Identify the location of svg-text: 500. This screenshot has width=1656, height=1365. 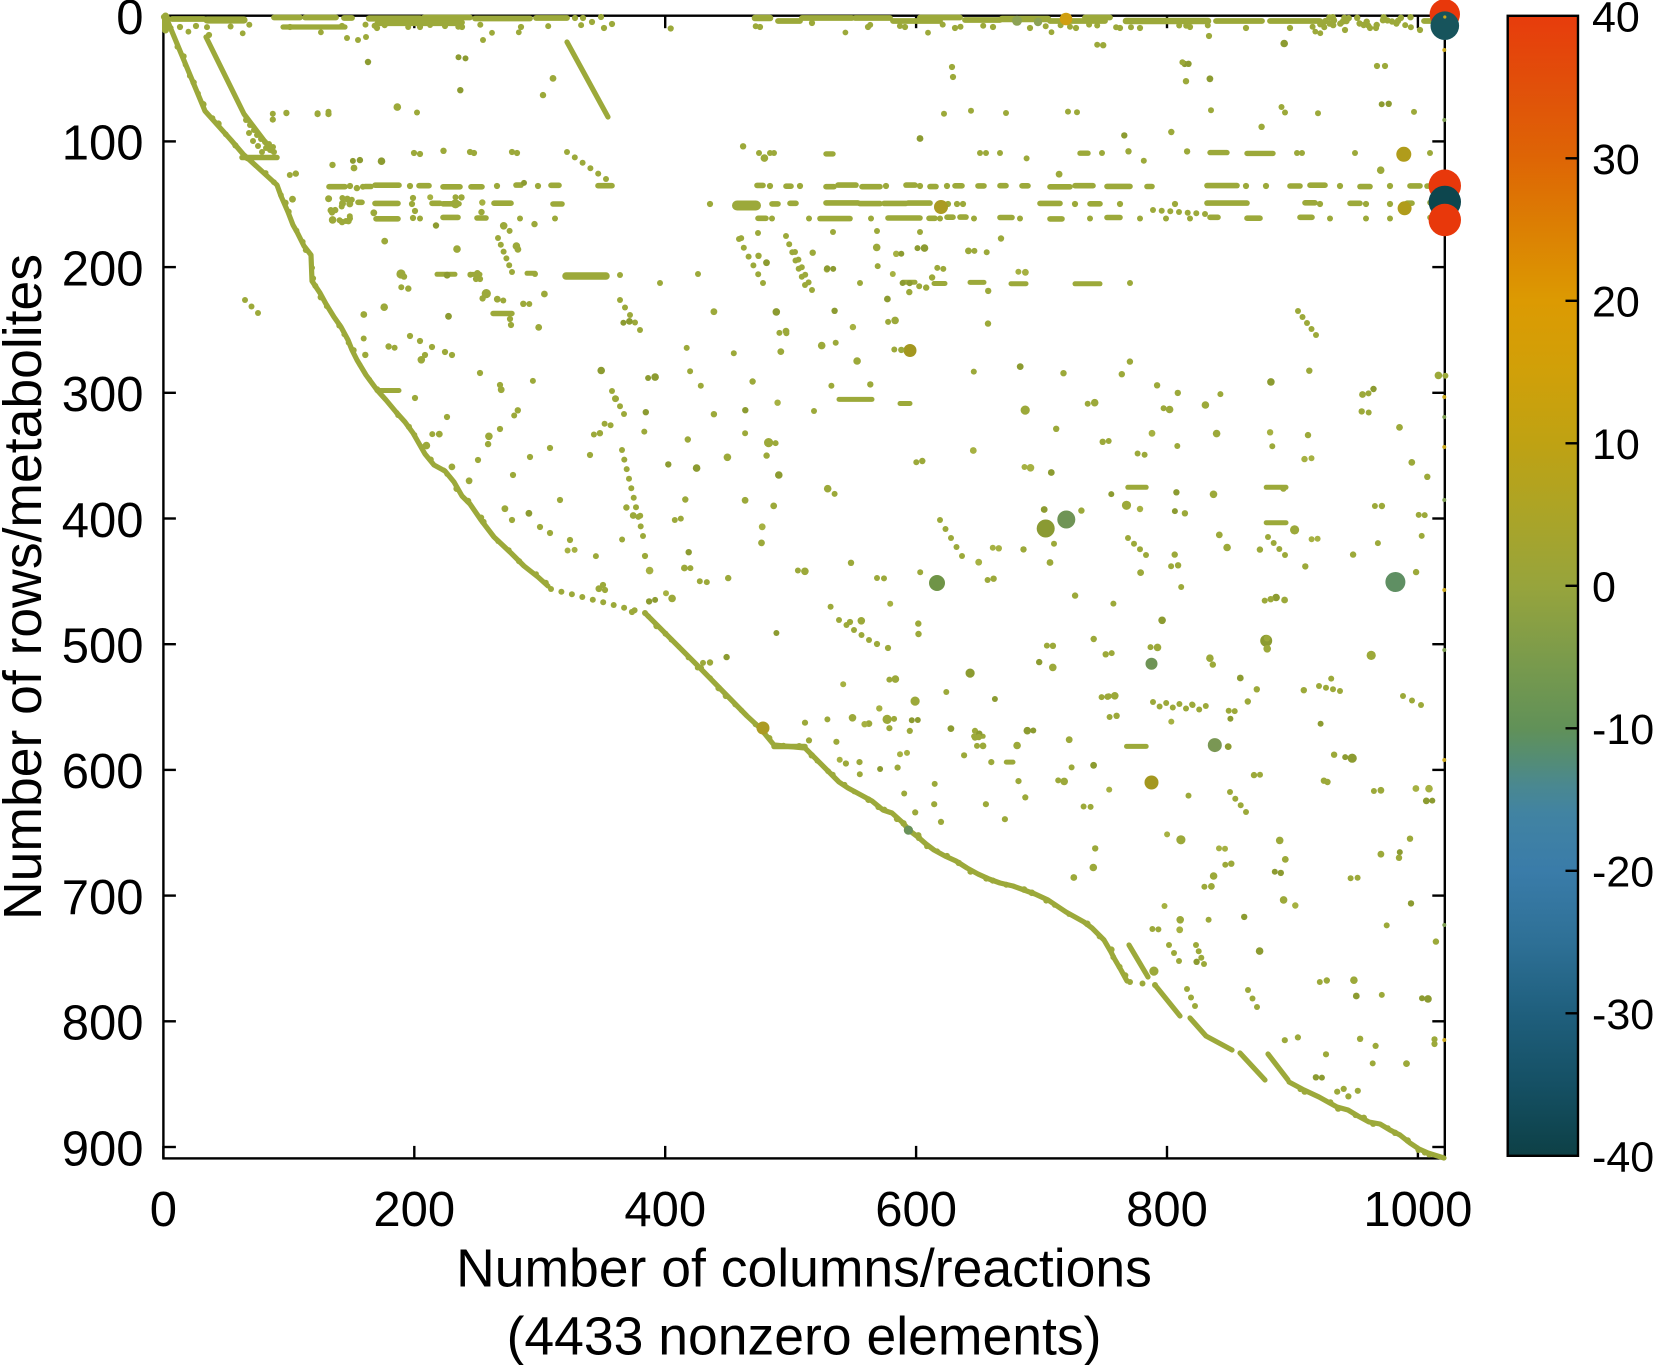
(103, 647).